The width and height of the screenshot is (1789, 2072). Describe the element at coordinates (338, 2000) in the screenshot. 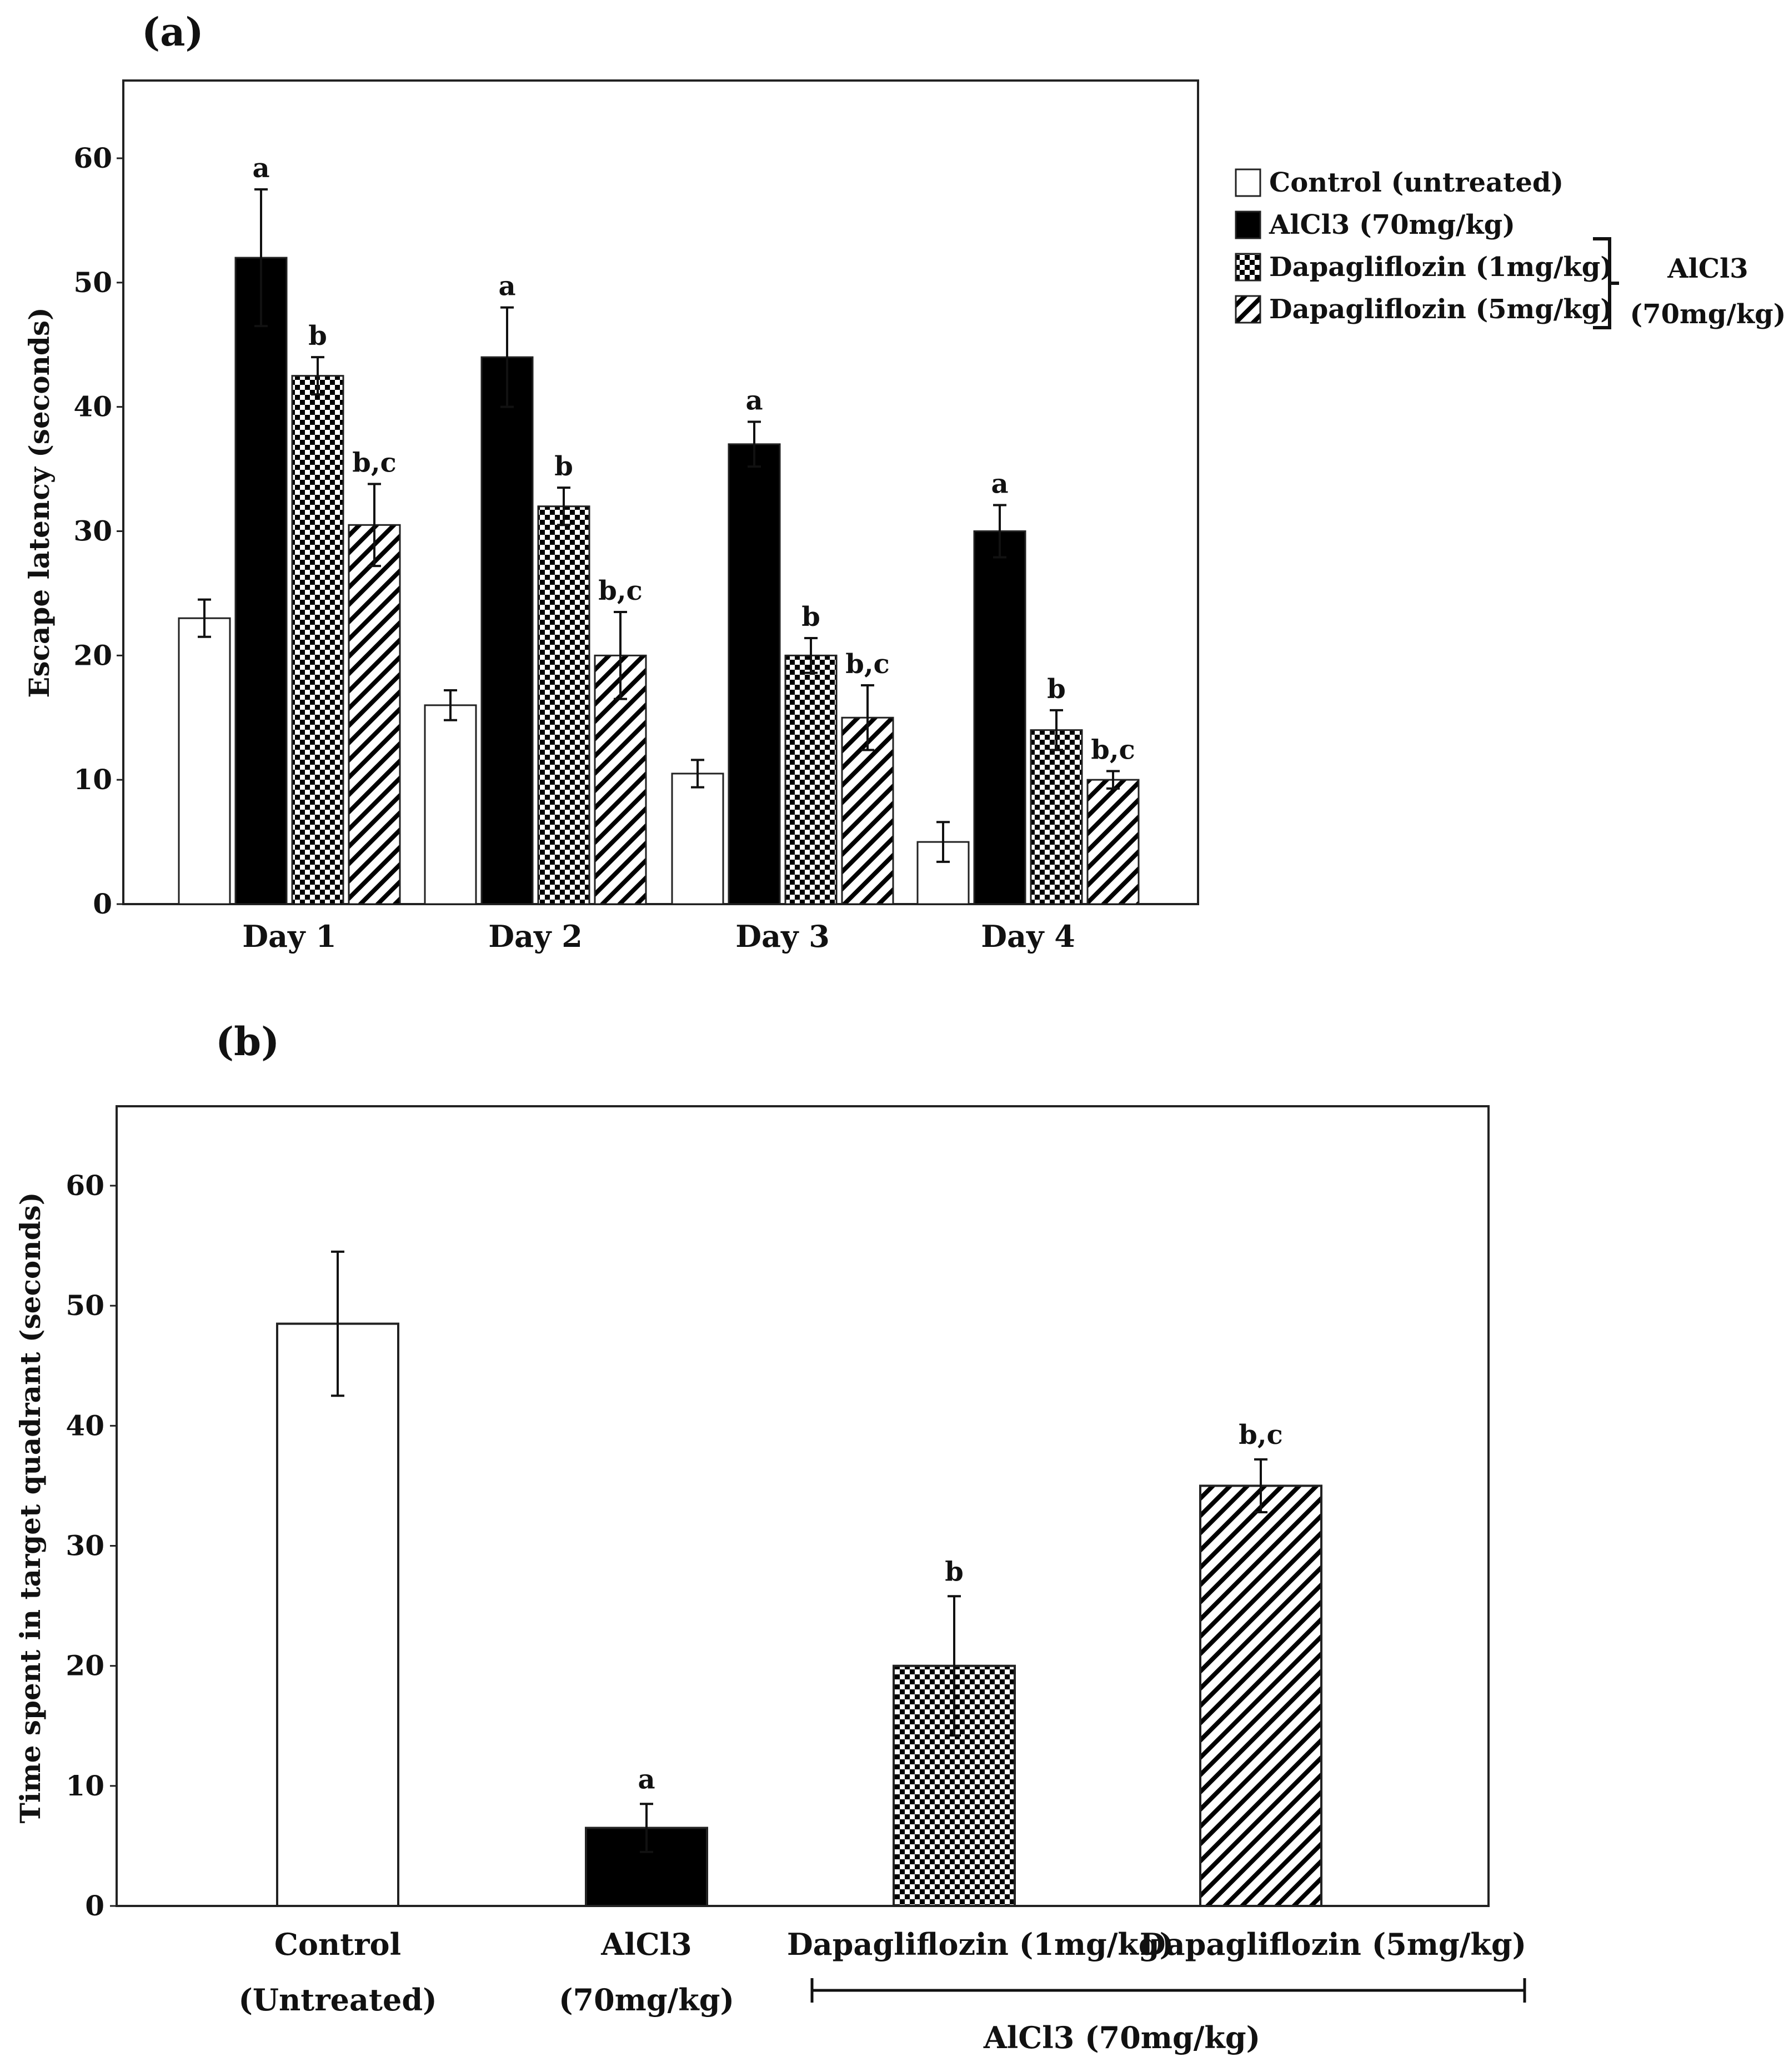

I see `panel-b-category-1-line2: (Untreated)` at that location.